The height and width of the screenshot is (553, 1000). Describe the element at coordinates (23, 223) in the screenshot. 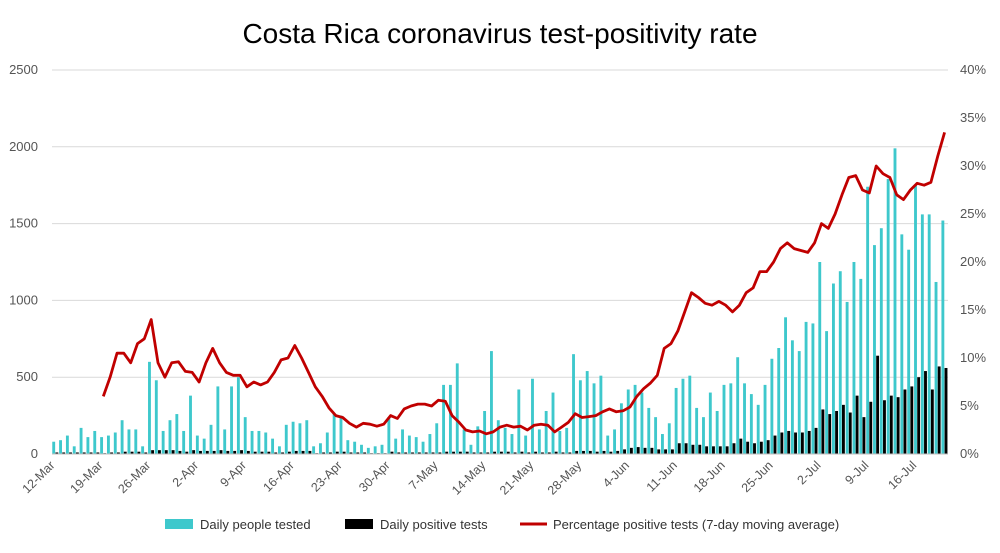

I see `y-tick-label-left: 1500` at that location.